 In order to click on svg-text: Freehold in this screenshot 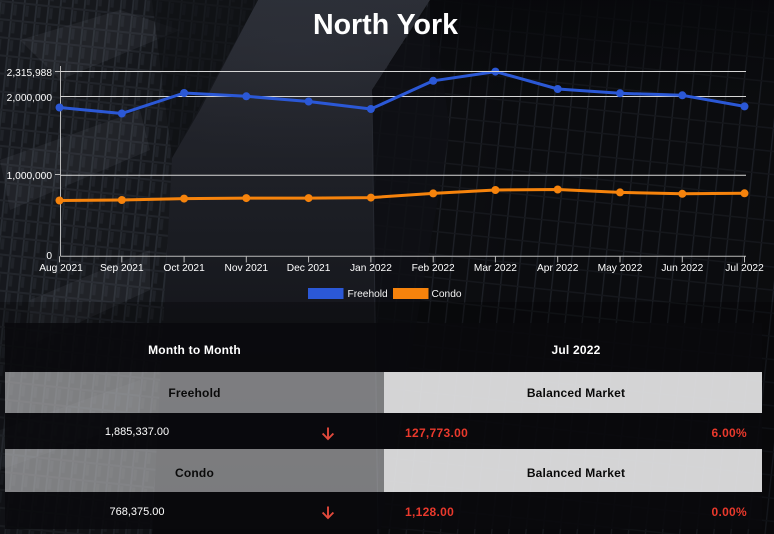, I will do `click(368, 294)`.